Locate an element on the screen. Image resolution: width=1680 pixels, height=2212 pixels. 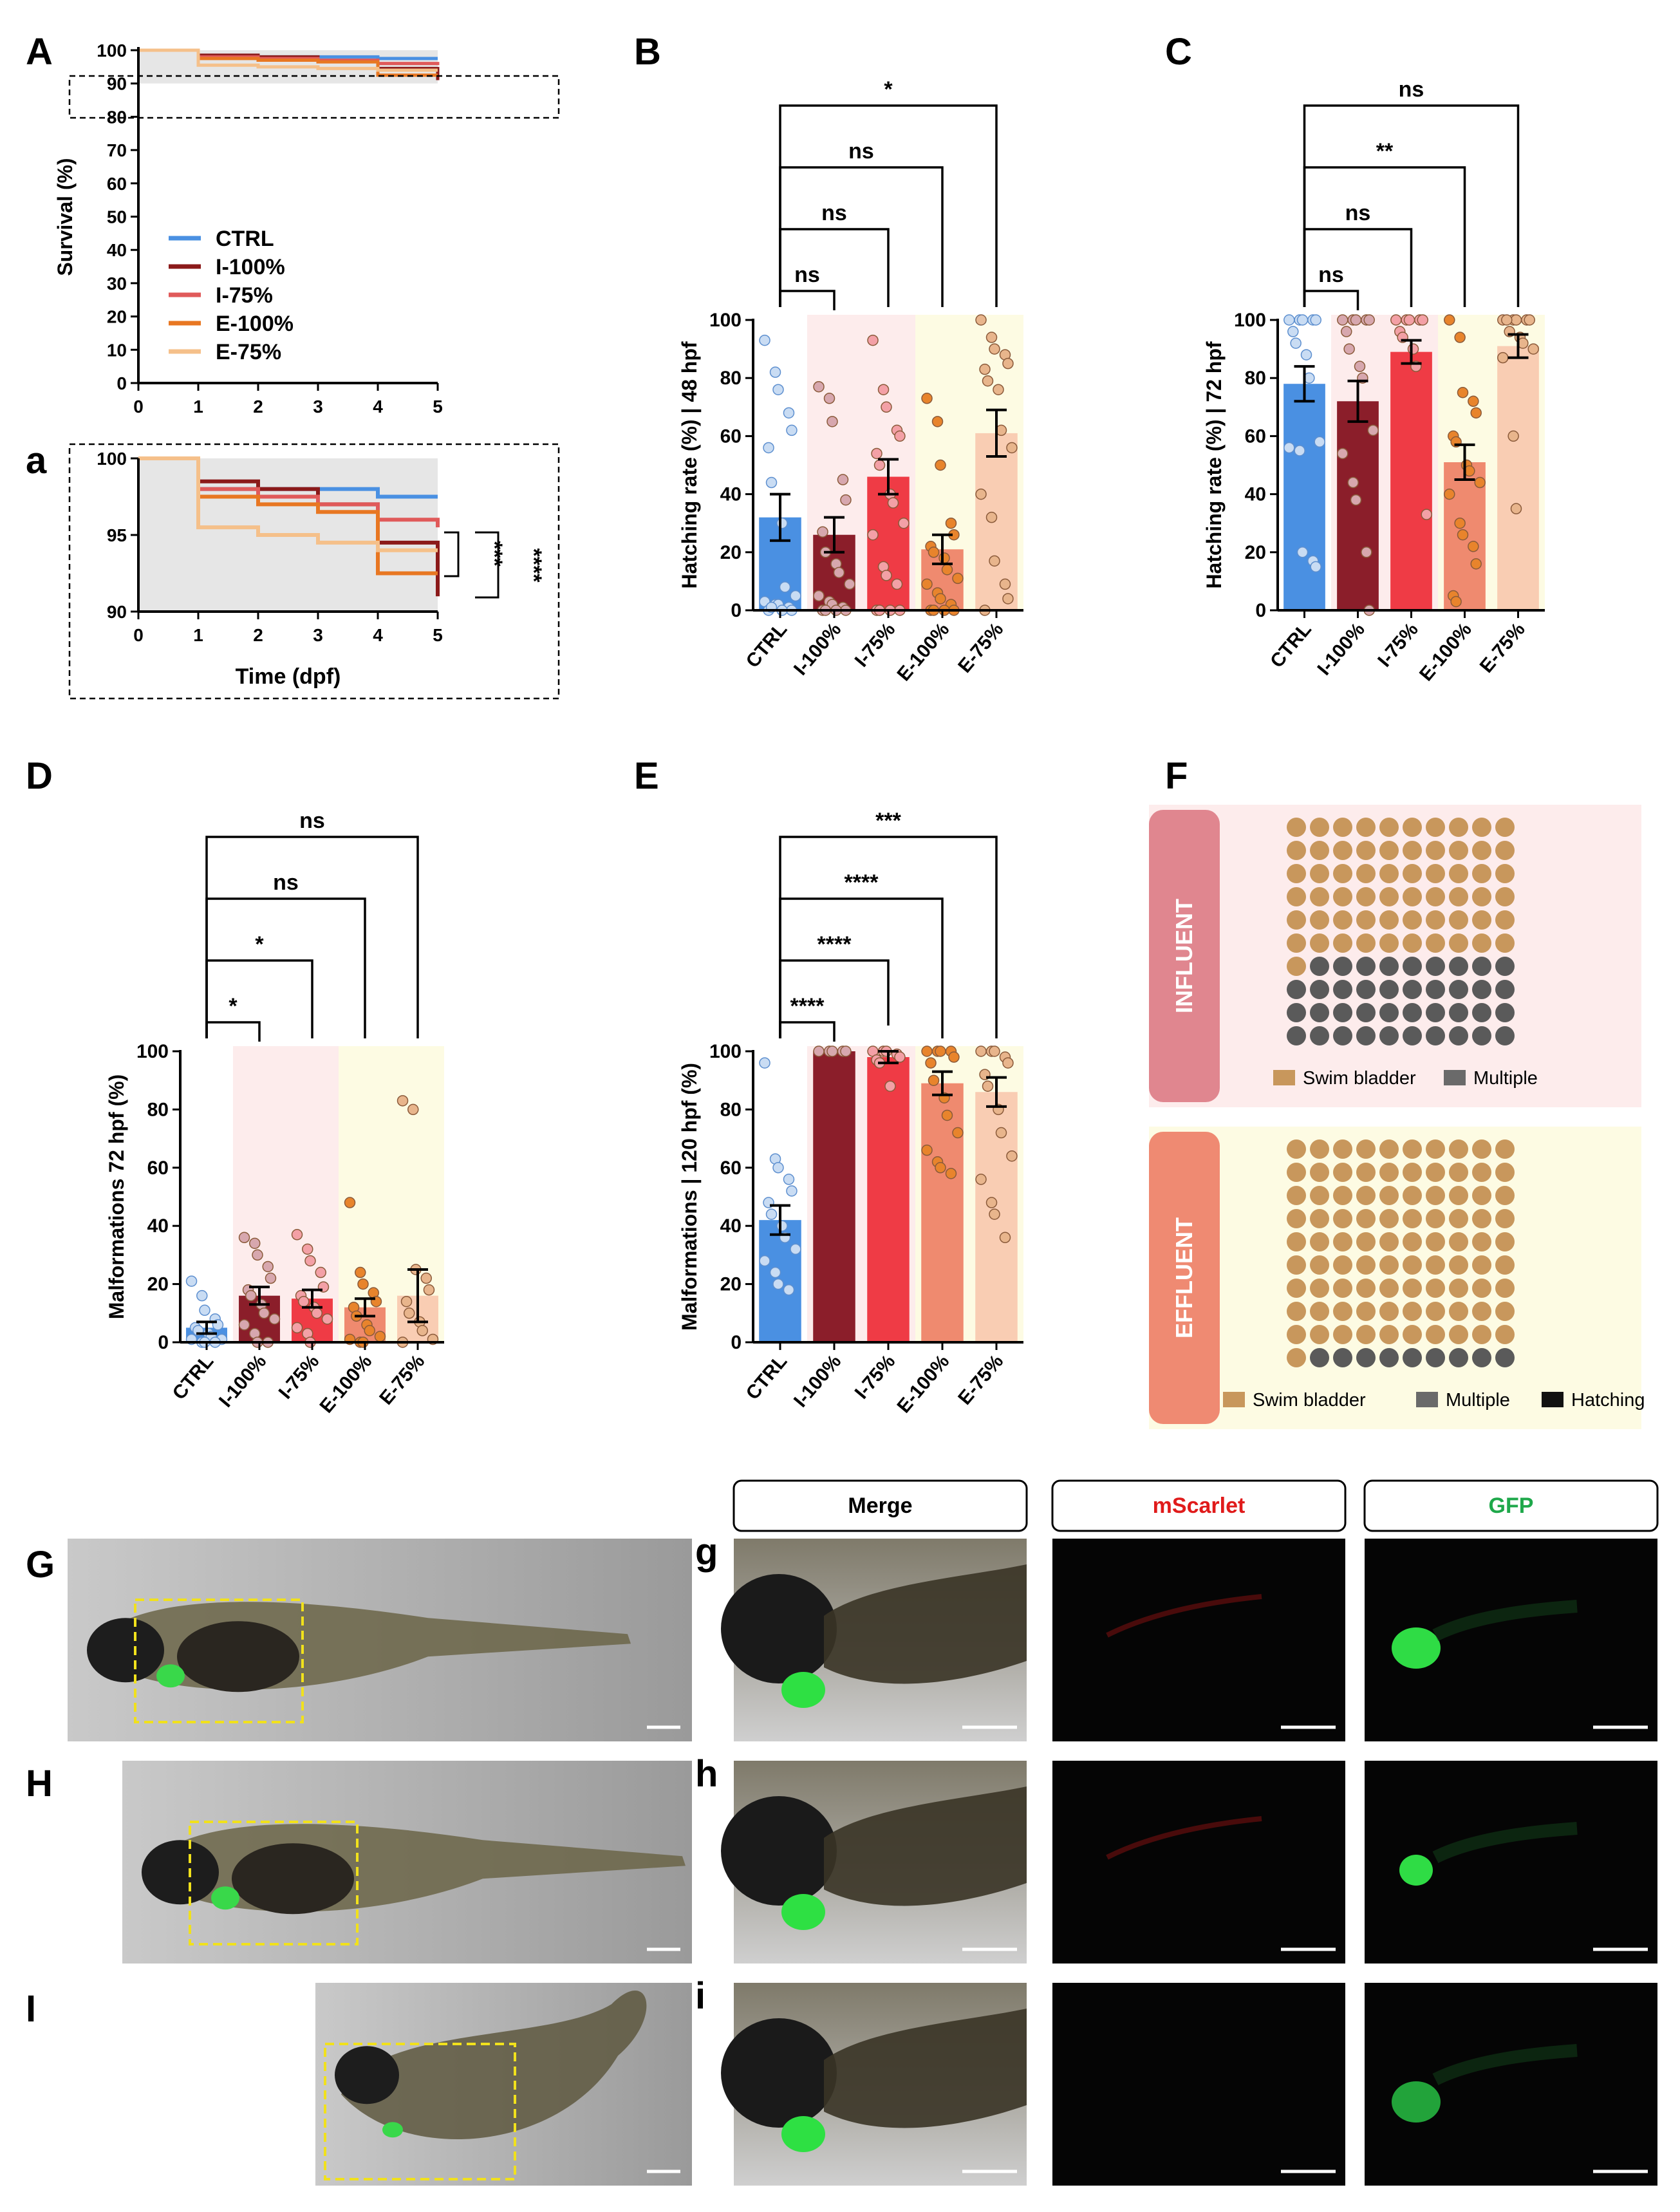
legend-label: I-100% is located at coordinates (251, 267).